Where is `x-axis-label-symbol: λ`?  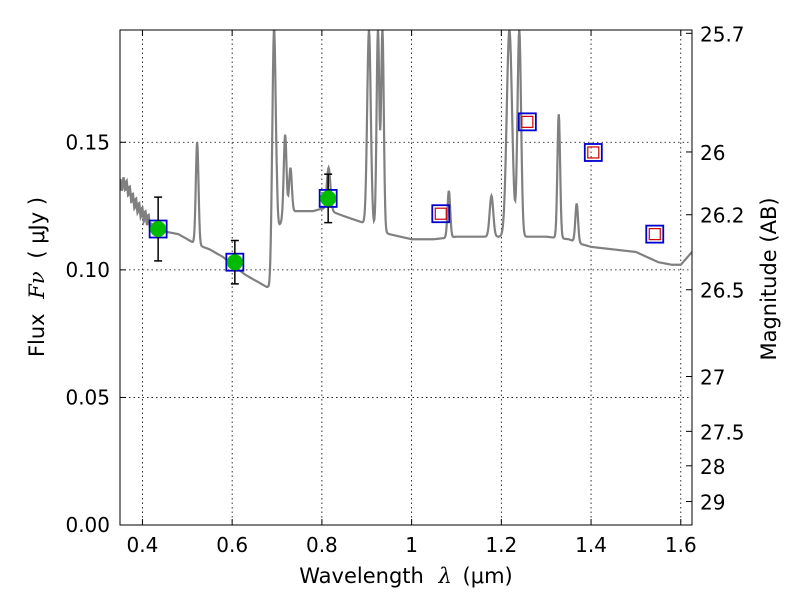 x-axis-label-symbol: λ is located at coordinates (445, 576).